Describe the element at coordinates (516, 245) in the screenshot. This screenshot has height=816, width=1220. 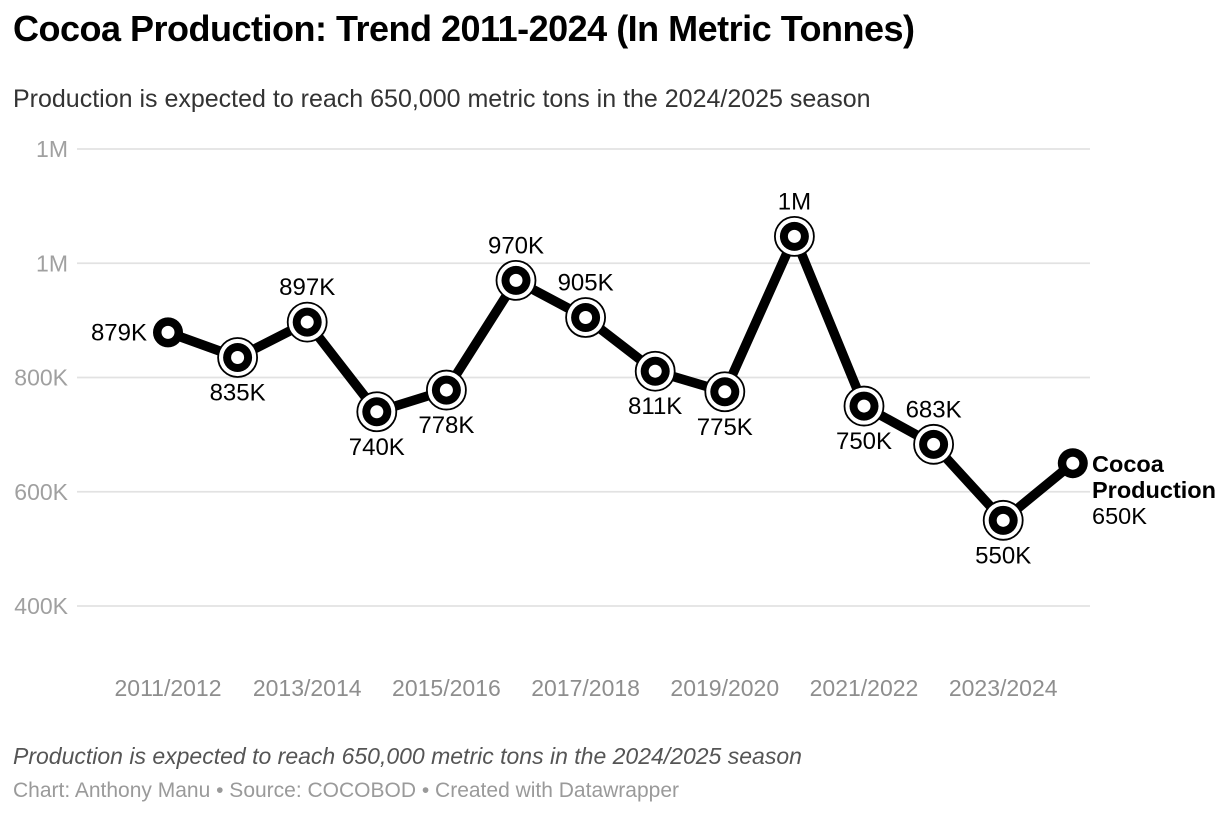
I see `data-point-label: 970K` at that location.